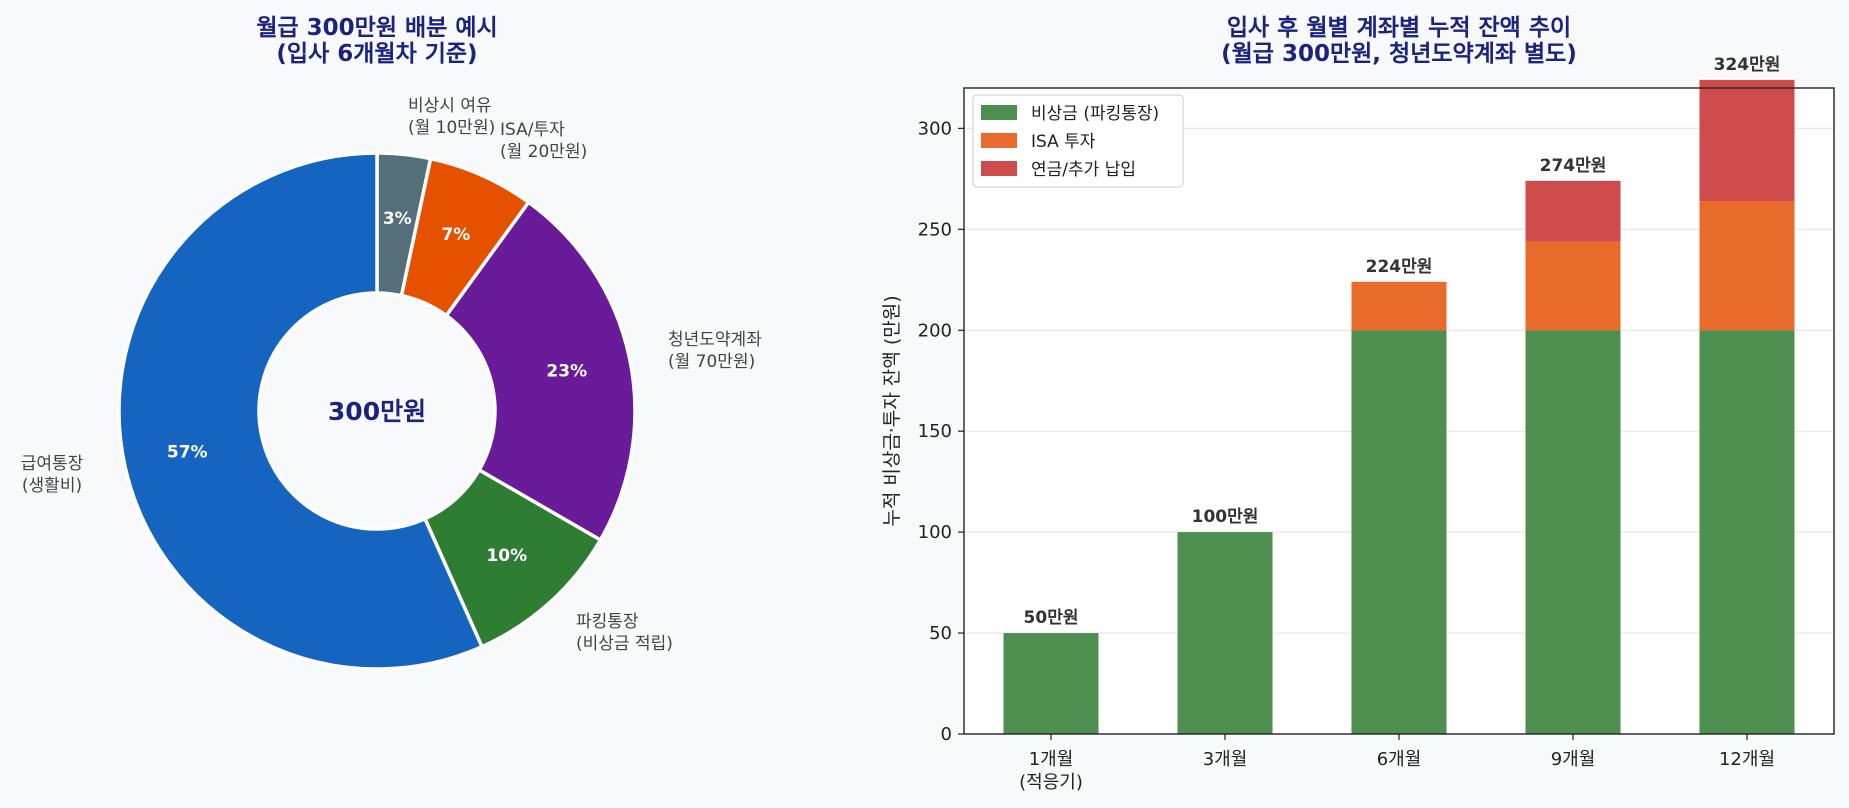 The image size is (1849, 808). Describe the element at coordinates (1399, 267) in the screenshot. I see `bar-total-label-3: 224만원` at that location.